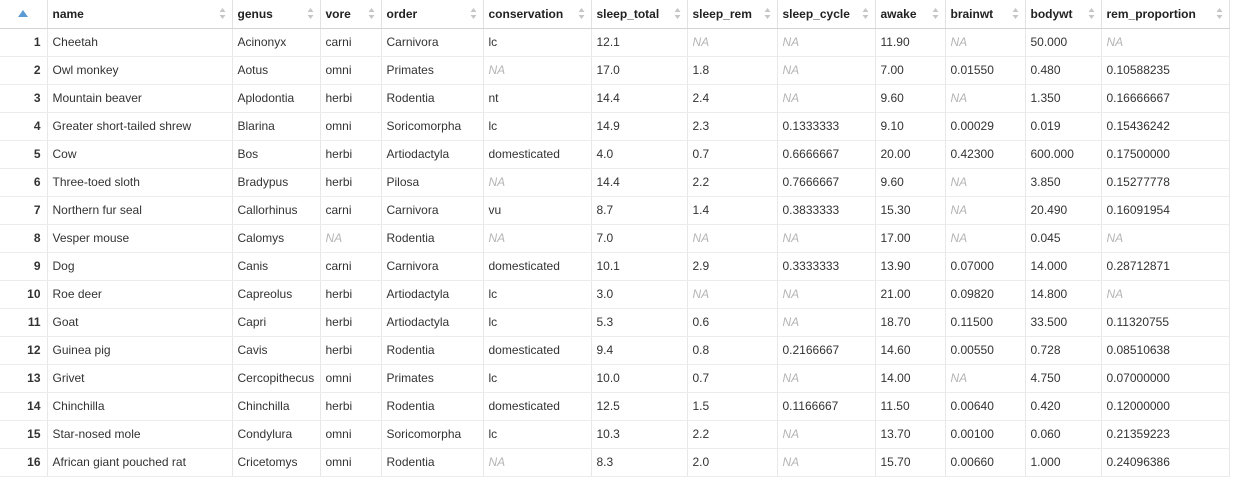 Image resolution: width=1233 pixels, height=480 pixels. I want to click on sort-ascending-icon, so click(23, 14).